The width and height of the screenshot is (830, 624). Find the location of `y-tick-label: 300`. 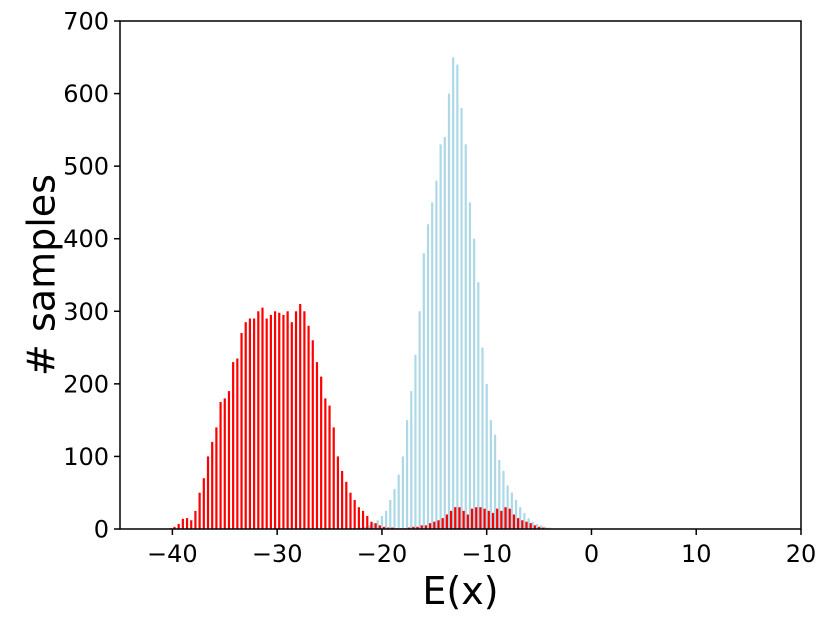

y-tick-label: 300 is located at coordinates (86, 312).